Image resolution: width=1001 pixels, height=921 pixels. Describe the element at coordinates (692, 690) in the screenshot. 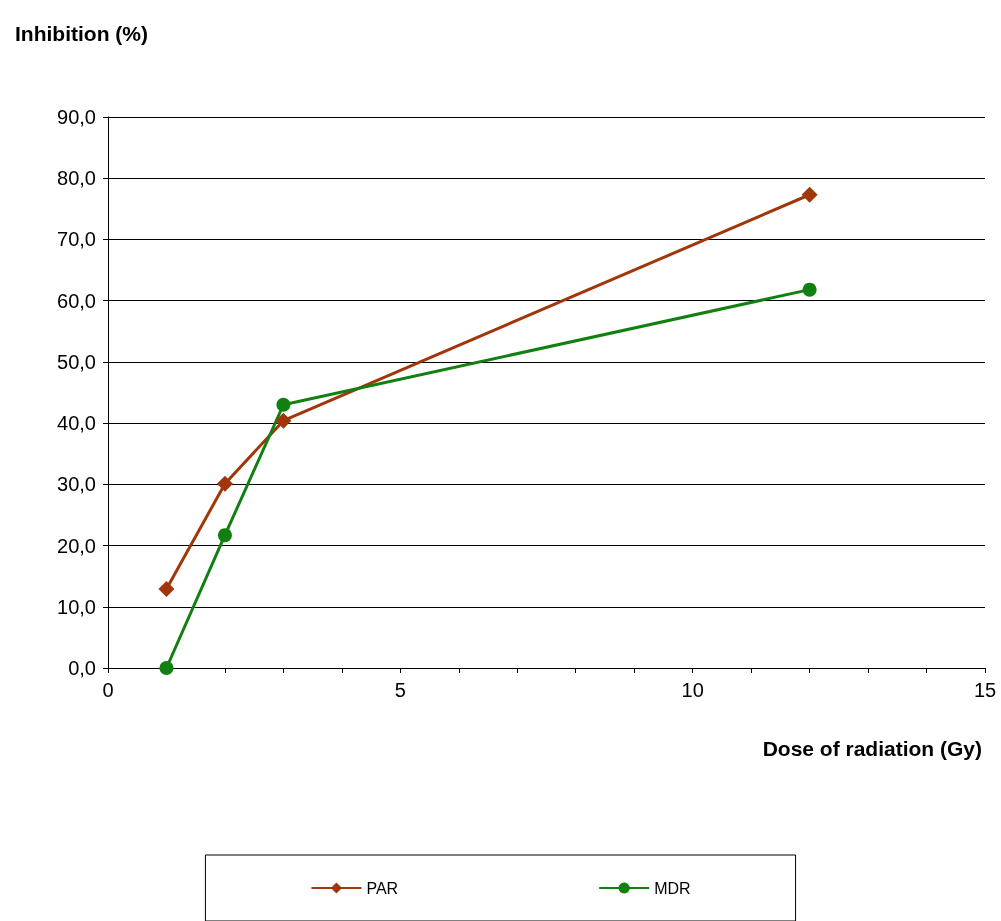

I see `x-tick-label: 10` at that location.